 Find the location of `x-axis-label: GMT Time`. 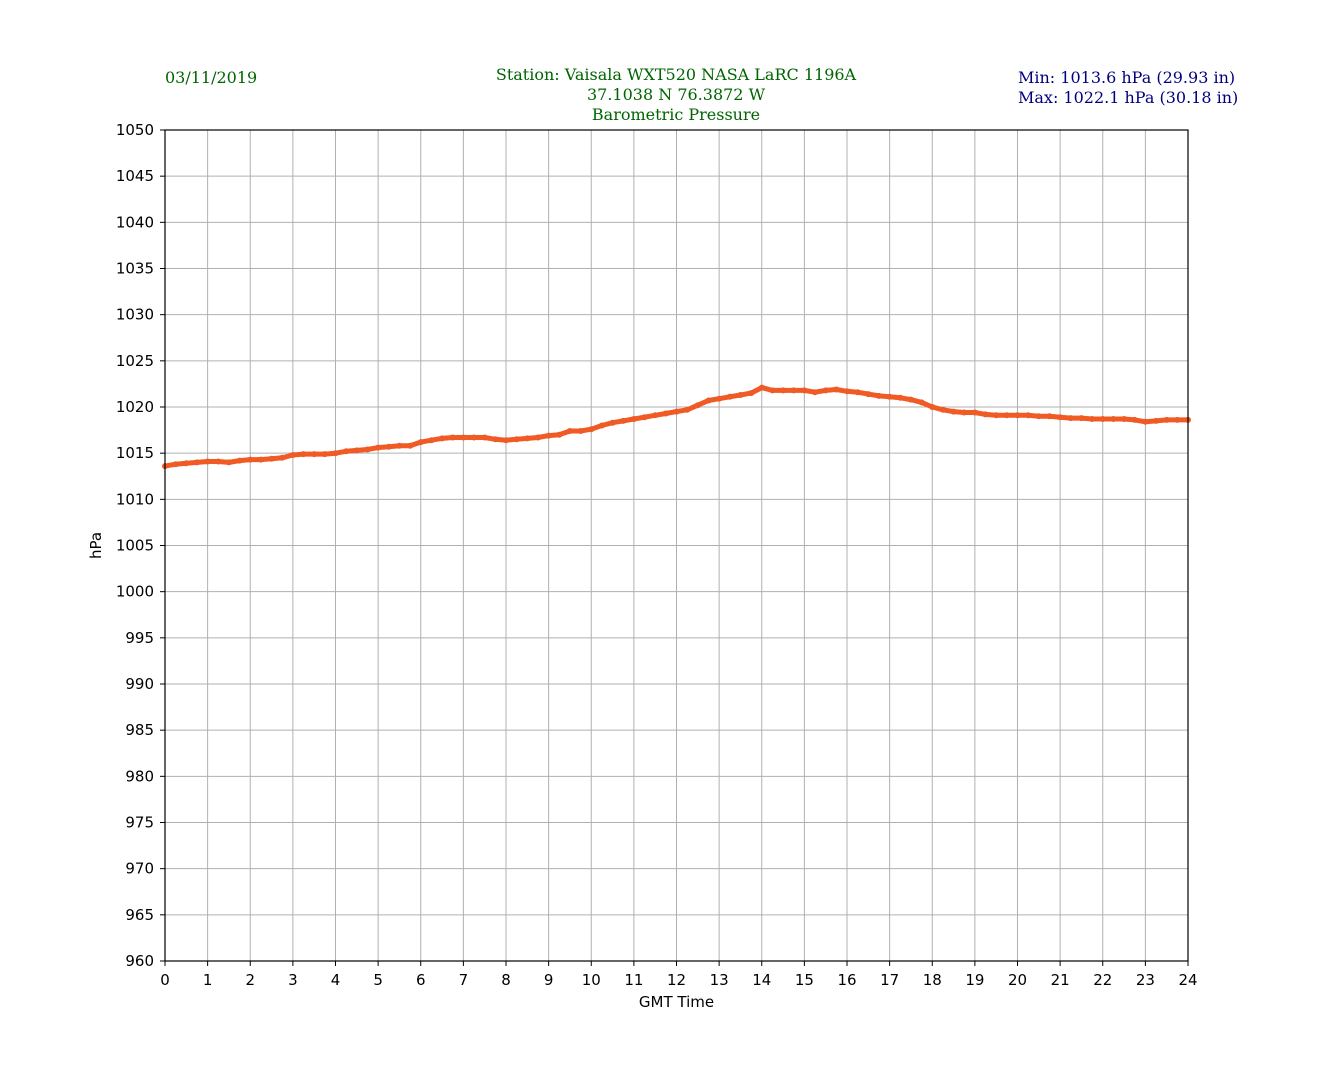

x-axis-label: GMT Time is located at coordinates (676, 1002).